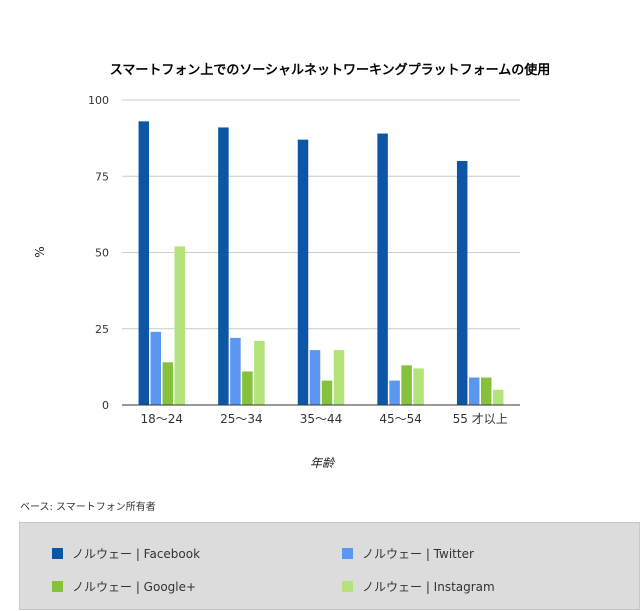 The width and height of the screenshot is (642, 611). What do you see at coordinates (88, 507) in the screenshot?
I see `base-note: ベース: スマートフォン所有者` at bounding box center [88, 507].